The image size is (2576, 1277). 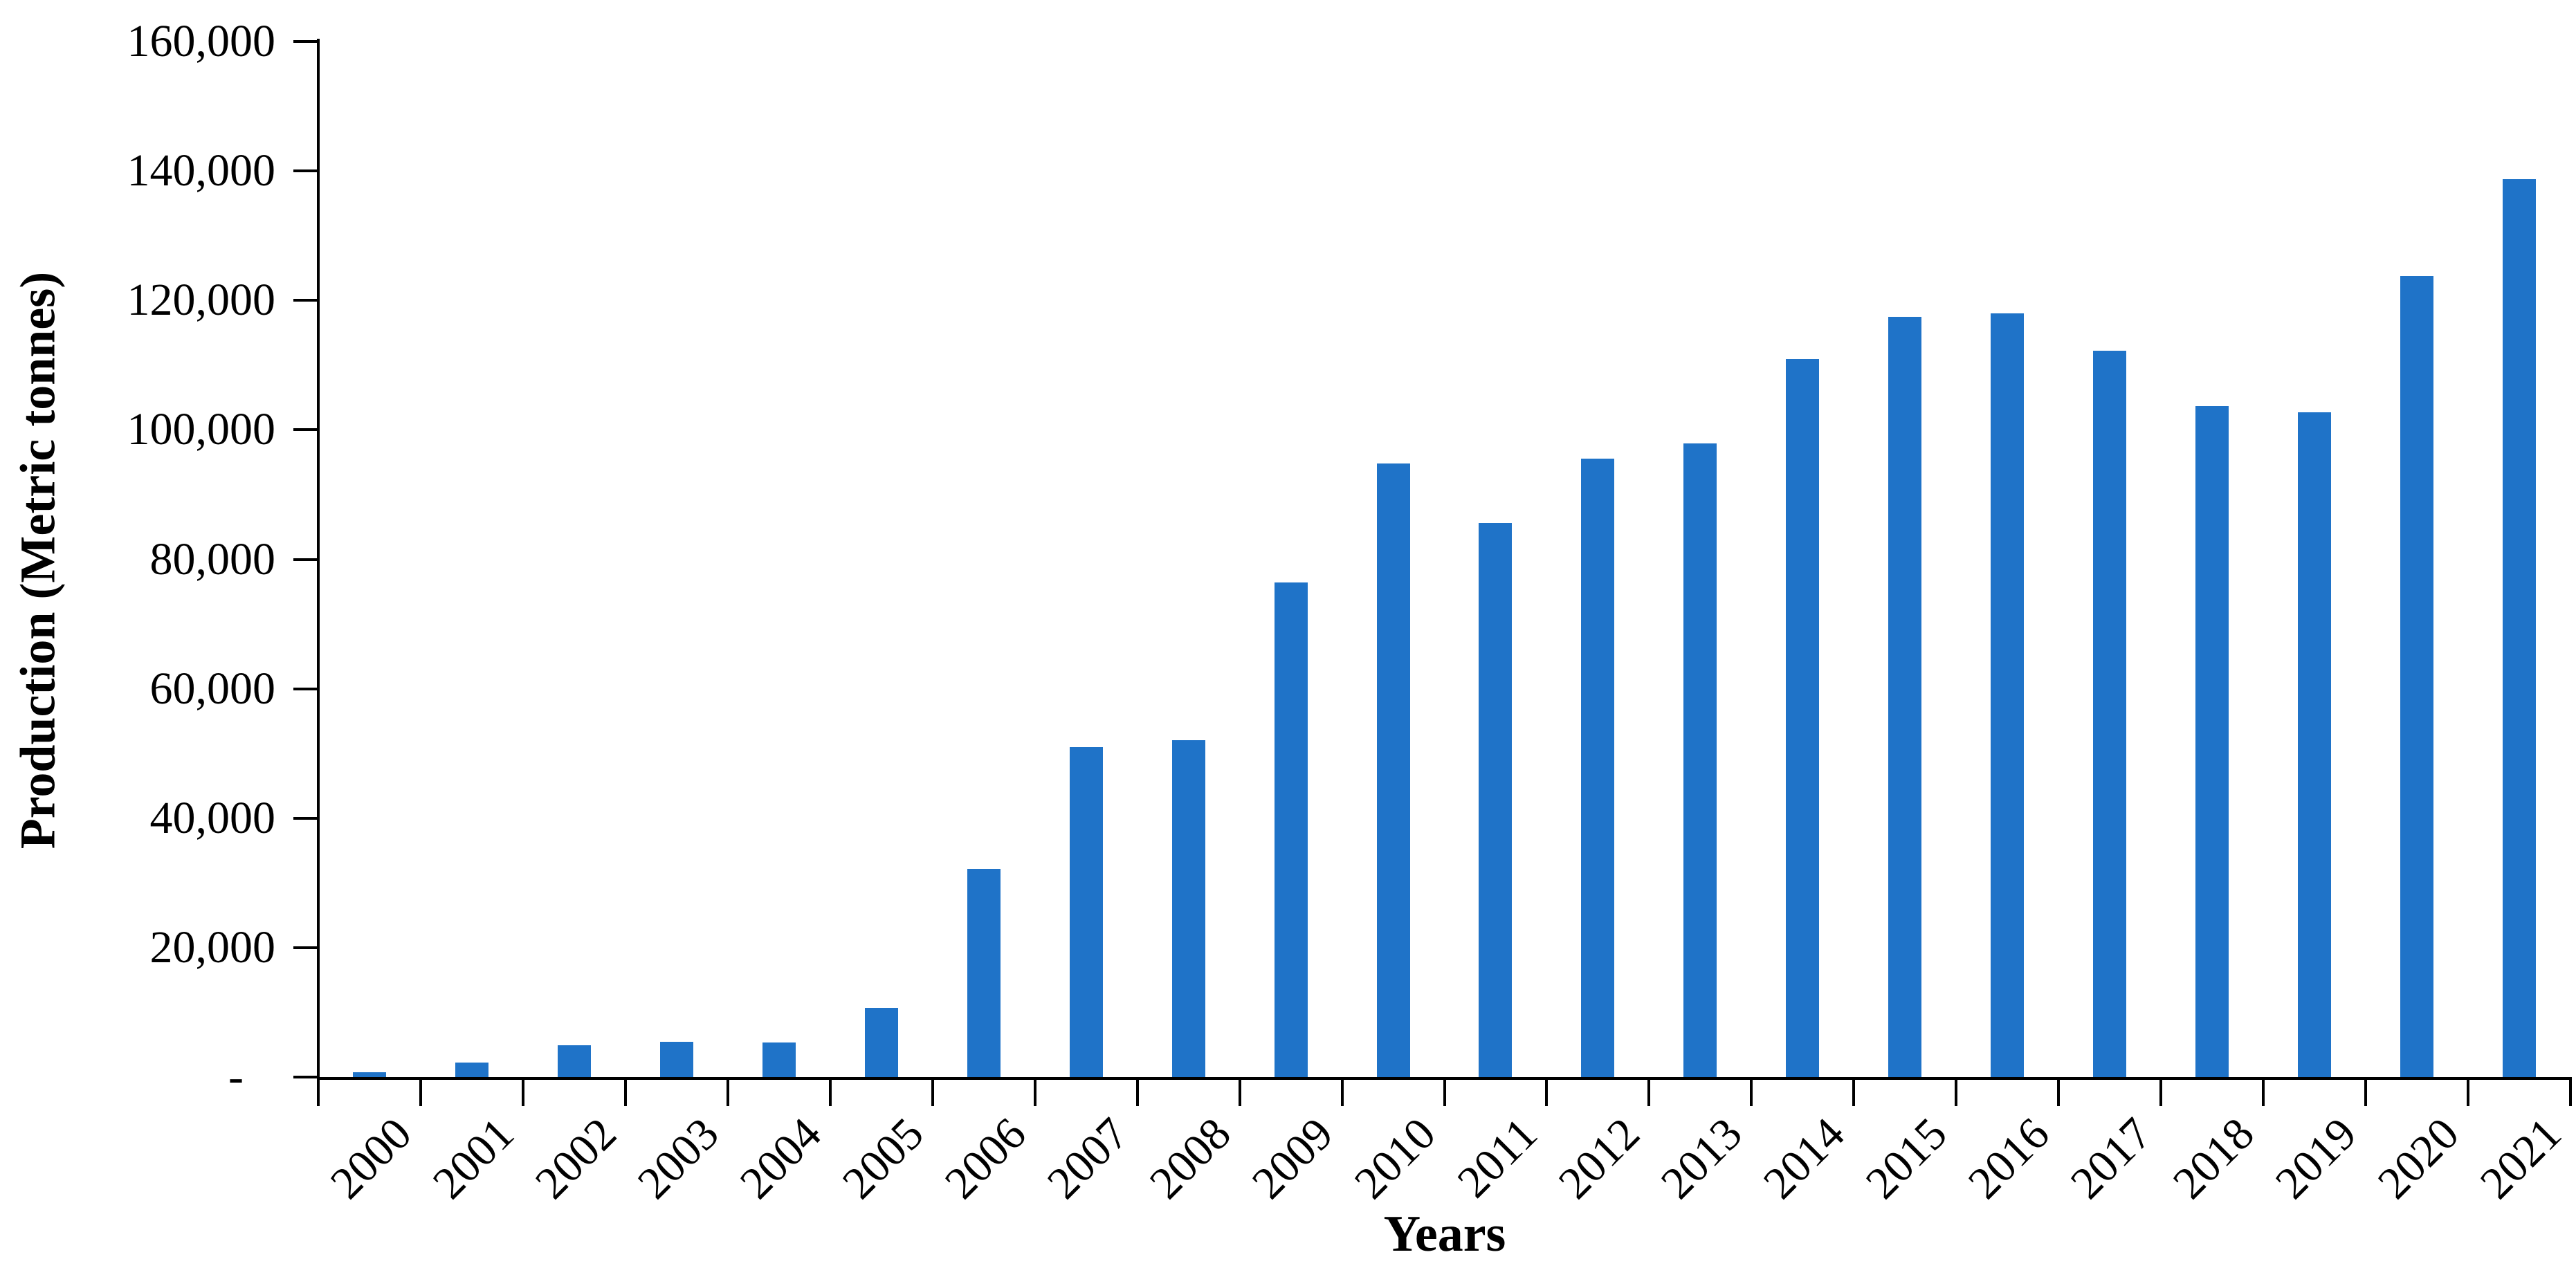 What do you see at coordinates (1907, 1159) in the screenshot?
I see `x-tick-label-2015: 2015` at bounding box center [1907, 1159].